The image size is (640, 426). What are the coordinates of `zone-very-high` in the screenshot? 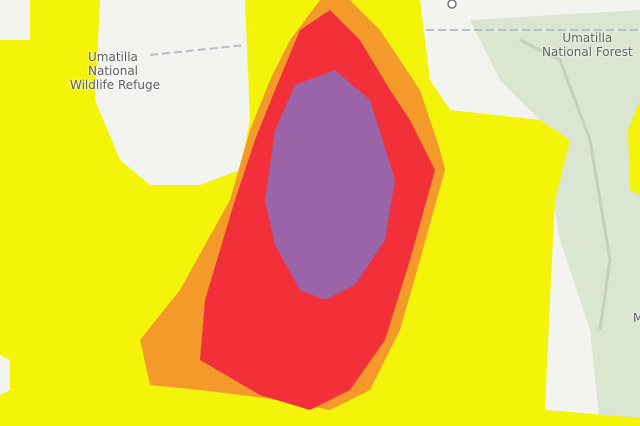 It's located at (330, 185).